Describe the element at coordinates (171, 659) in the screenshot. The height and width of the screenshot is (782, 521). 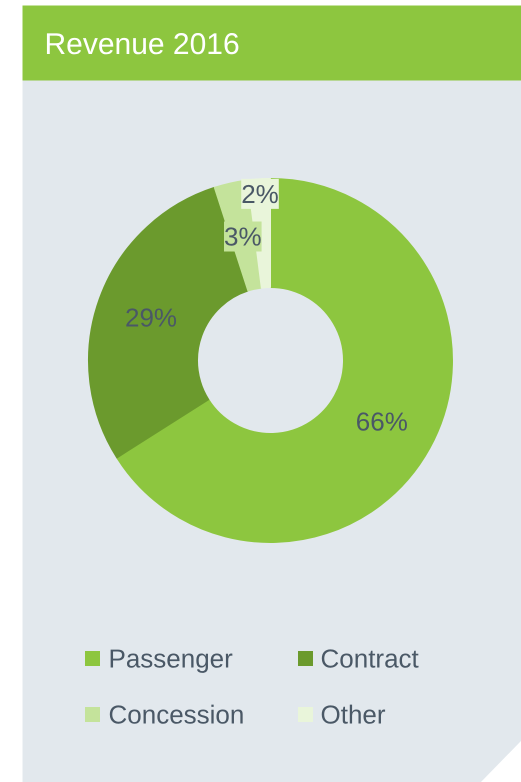
I see `legend-label: Passenger` at that location.